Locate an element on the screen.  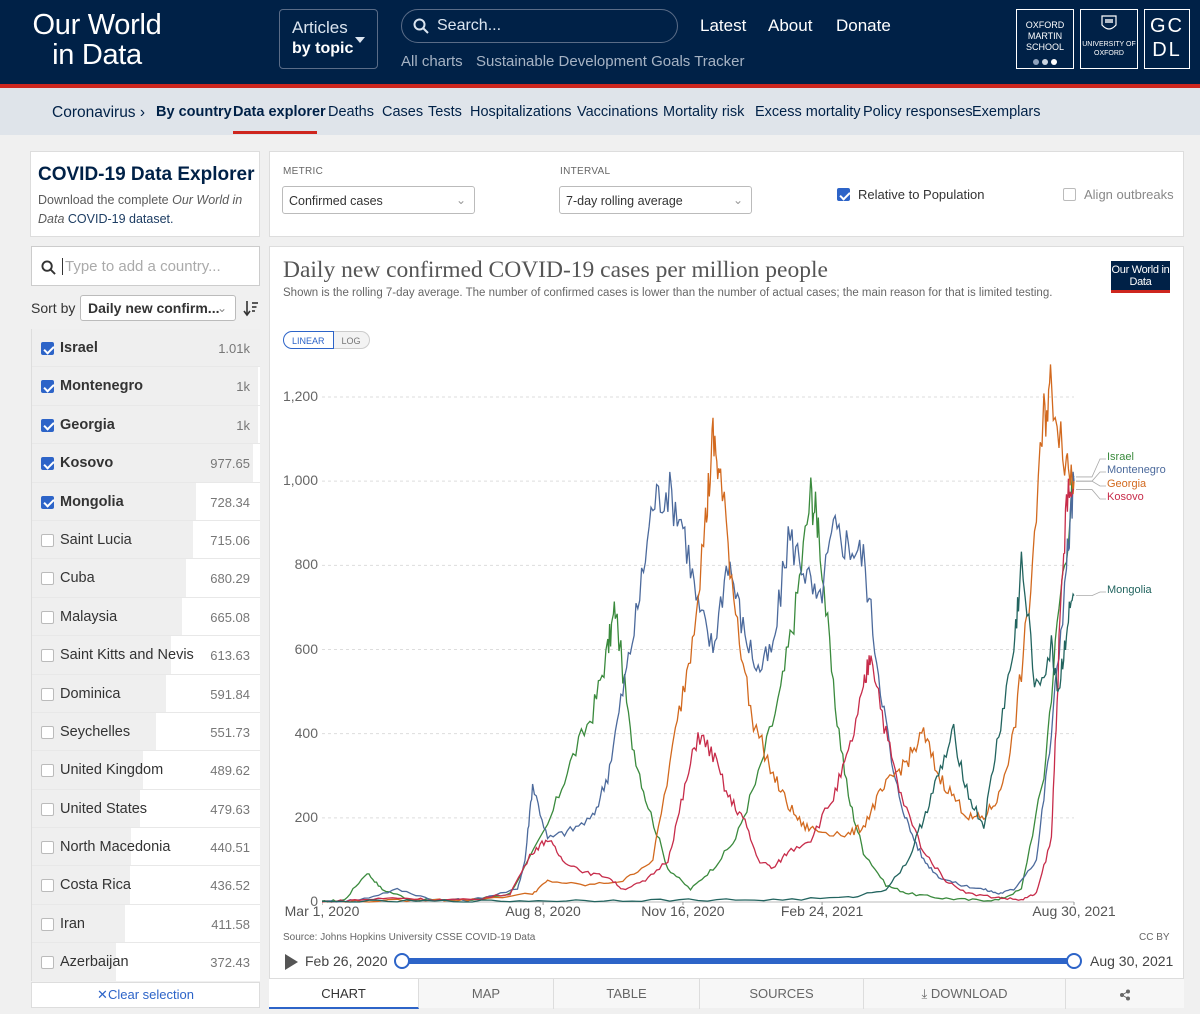
country-row: Malaysia 665.08 is located at coordinates (146, 617).